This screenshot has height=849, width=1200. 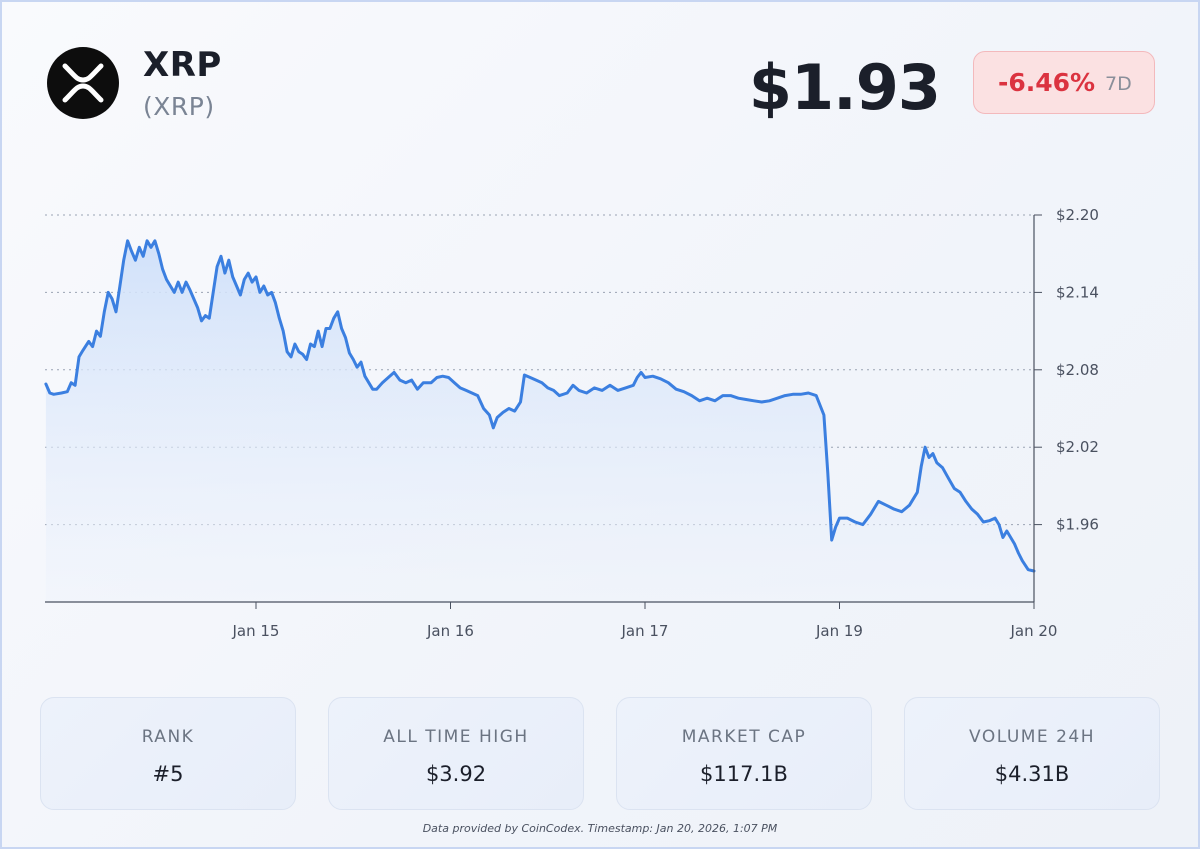 What do you see at coordinates (744, 737) in the screenshot?
I see `stat-label: MARKET CAP` at bounding box center [744, 737].